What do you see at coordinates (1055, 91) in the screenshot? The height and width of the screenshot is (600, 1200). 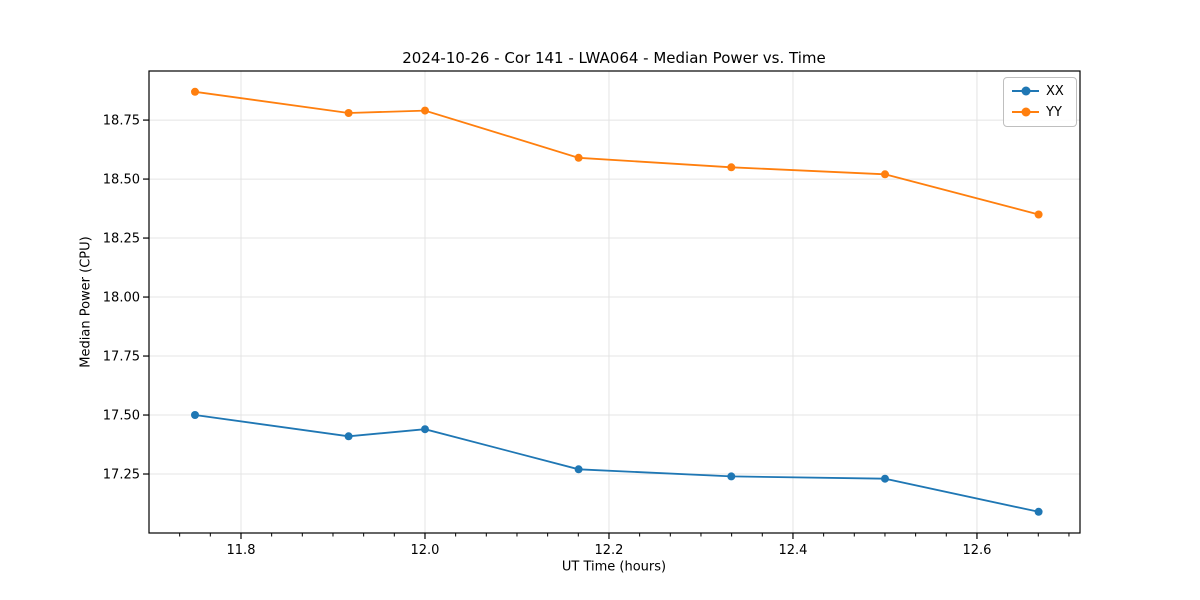 I see `legend-label: XX` at bounding box center [1055, 91].